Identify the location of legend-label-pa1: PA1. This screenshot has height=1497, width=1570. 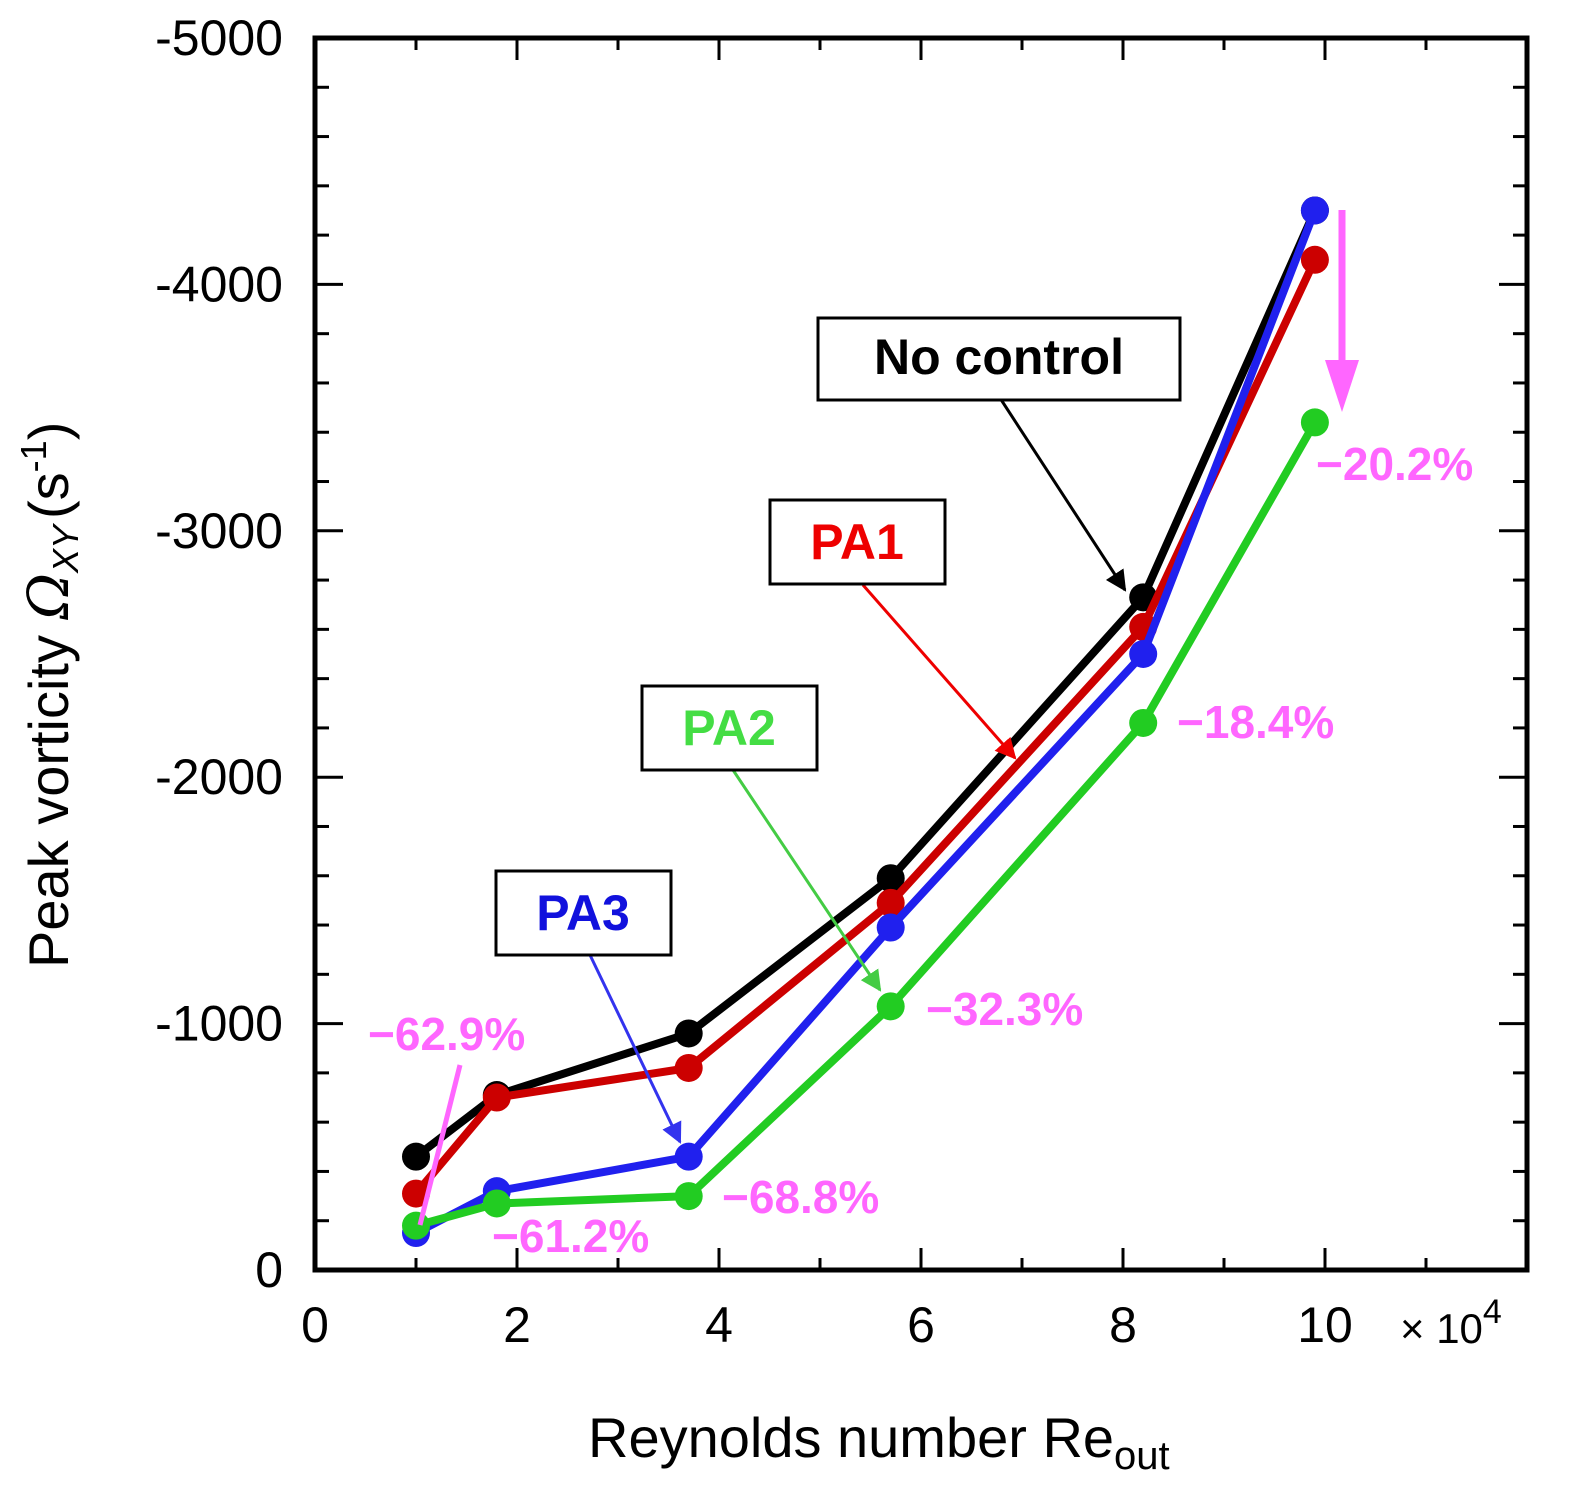
(857, 542).